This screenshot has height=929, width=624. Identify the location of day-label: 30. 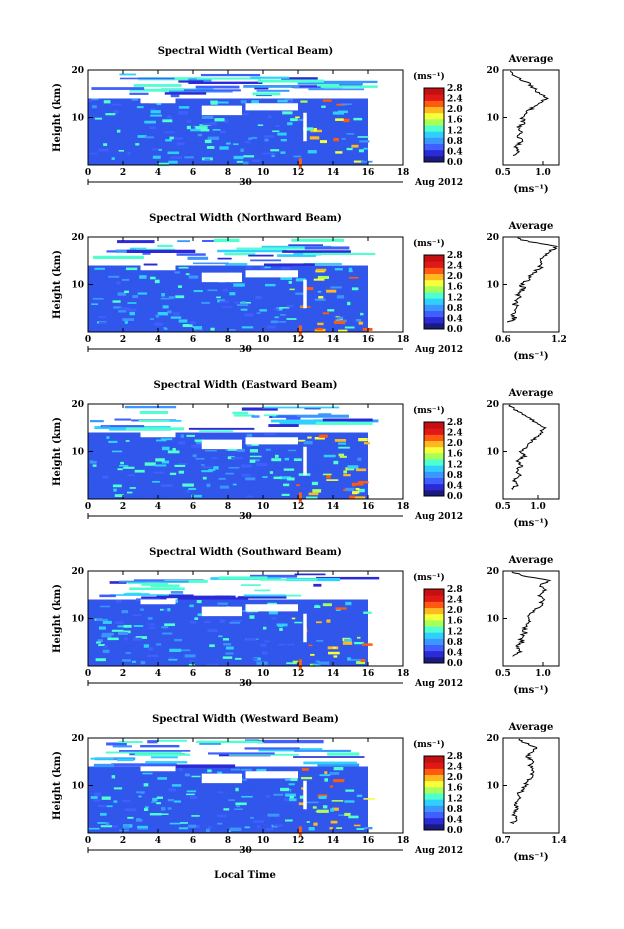
(245, 183).